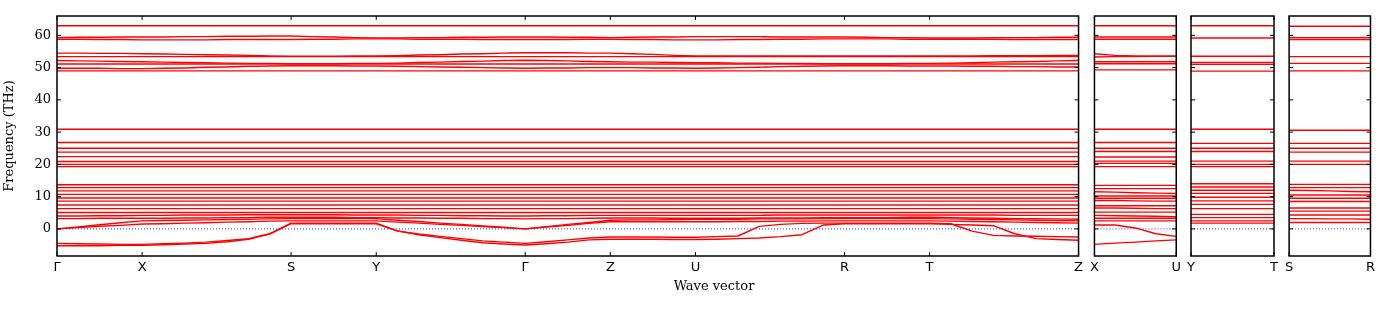 This screenshot has width=1392, height=310. I want to click on y-tick-label: 60, so click(42, 34).